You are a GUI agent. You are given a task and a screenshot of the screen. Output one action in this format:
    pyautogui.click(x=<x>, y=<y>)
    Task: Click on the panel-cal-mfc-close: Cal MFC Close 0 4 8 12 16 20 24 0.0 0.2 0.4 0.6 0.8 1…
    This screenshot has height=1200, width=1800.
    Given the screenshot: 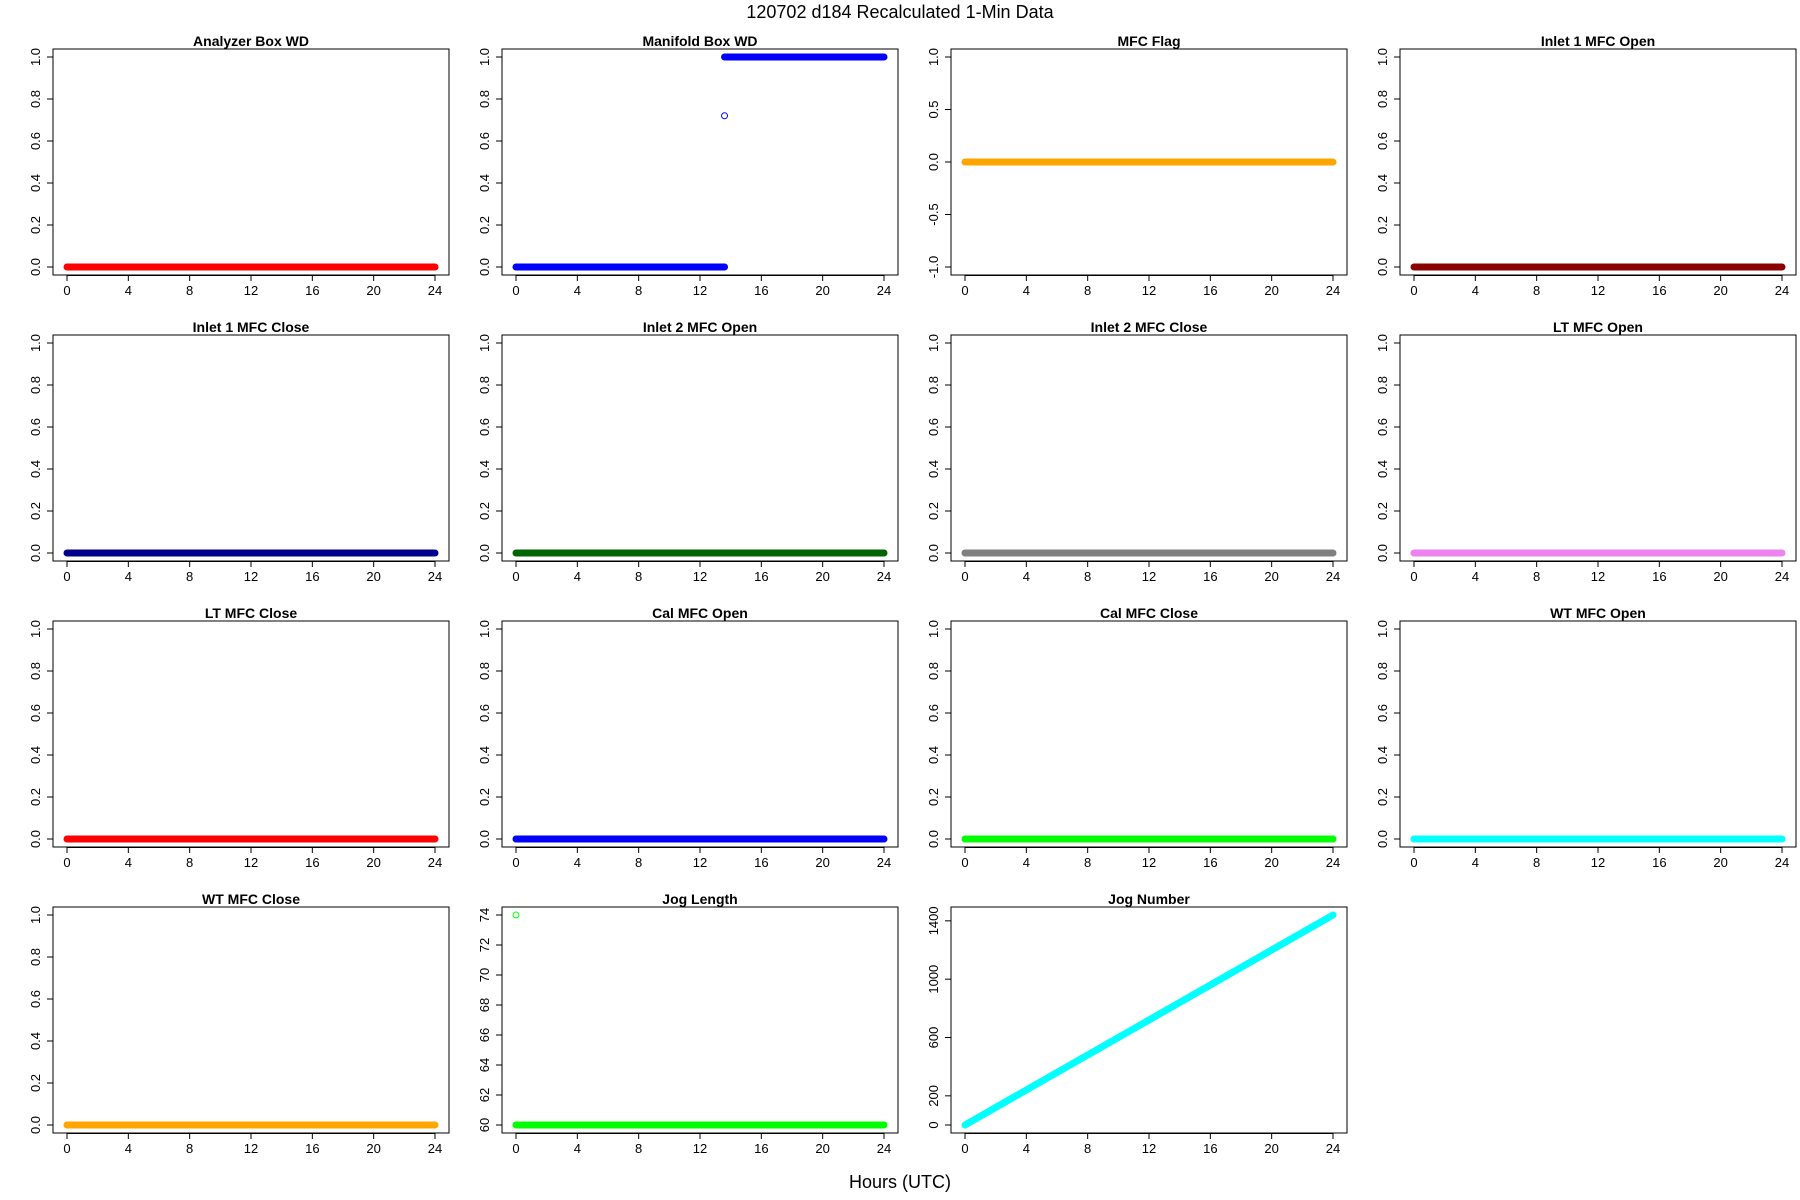 What is the action you would take?
    pyautogui.click(x=1137, y=737)
    